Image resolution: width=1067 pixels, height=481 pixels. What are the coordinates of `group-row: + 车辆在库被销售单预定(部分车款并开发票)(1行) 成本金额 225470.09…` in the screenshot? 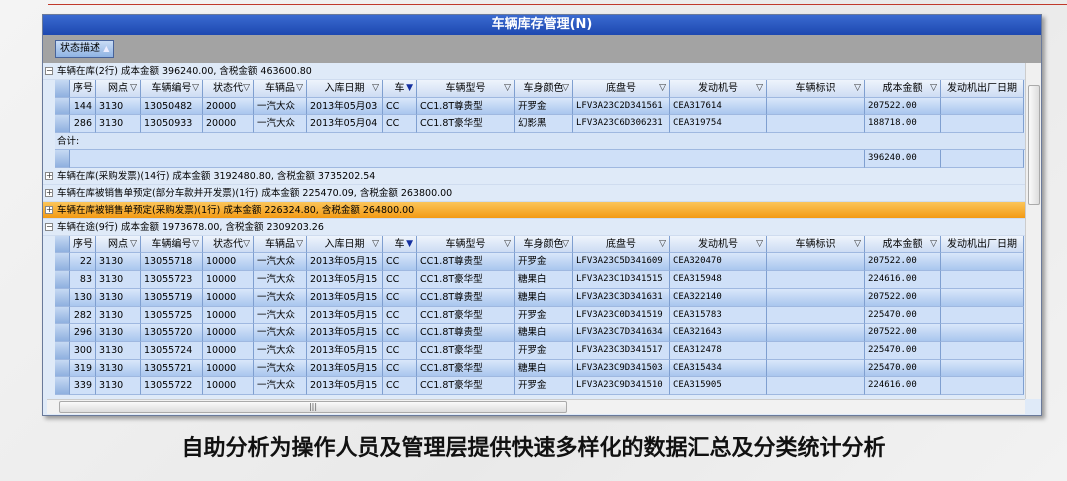 It's located at (534, 193).